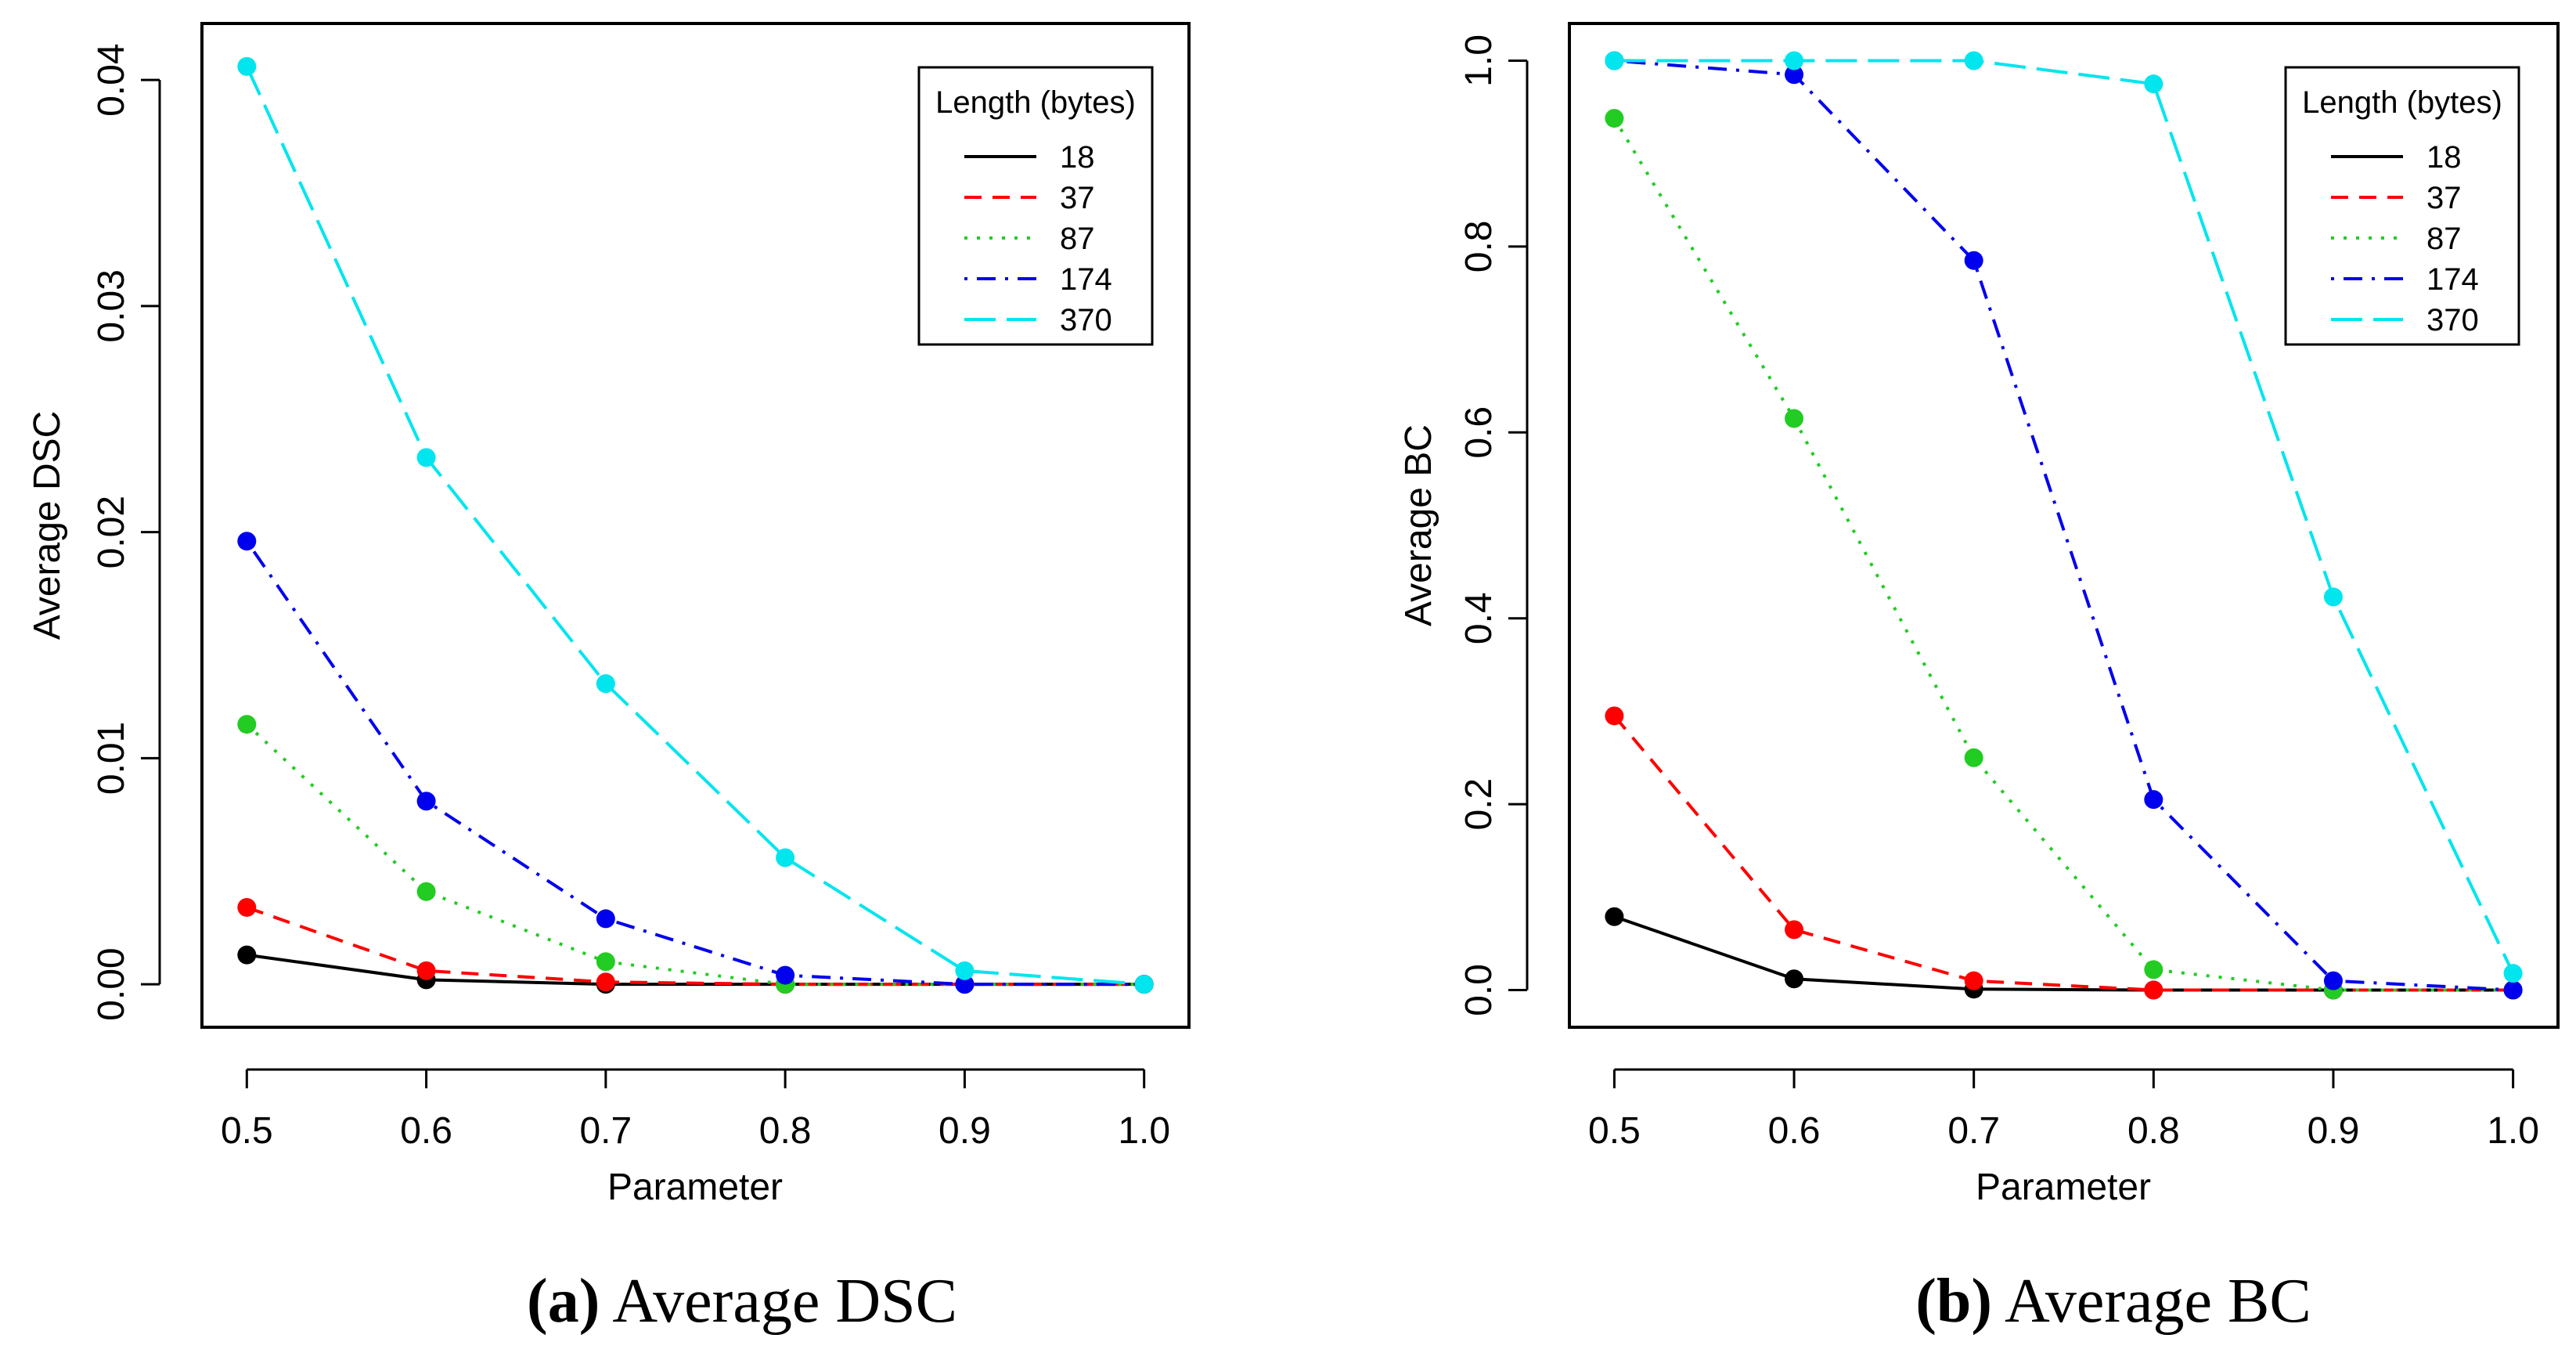  What do you see at coordinates (2444, 157) in the screenshot?
I see `legend-label: 18` at bounding box center [2444, 157].